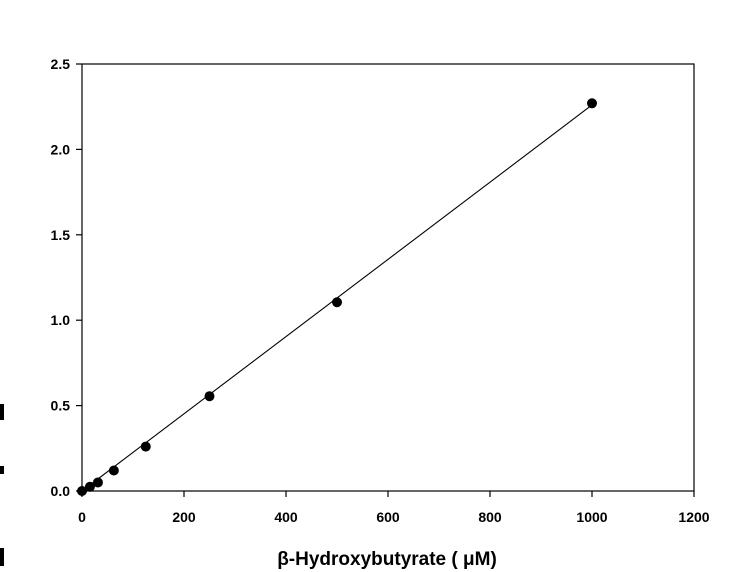 The height and width of the screenshot is (572, 750). I want to click on x-tick-label: 0, so click(82, 517).